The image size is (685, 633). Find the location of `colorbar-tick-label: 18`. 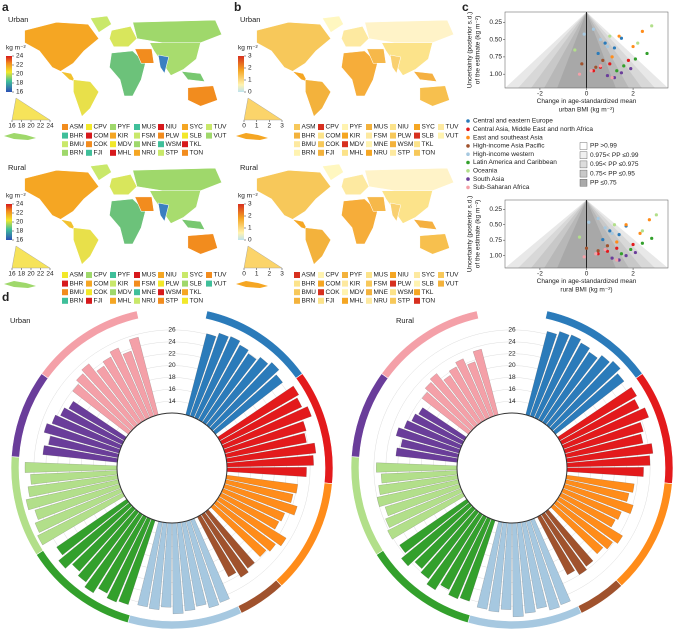

colorbar-tick-label: 18 is located at coordinates (20, 231).